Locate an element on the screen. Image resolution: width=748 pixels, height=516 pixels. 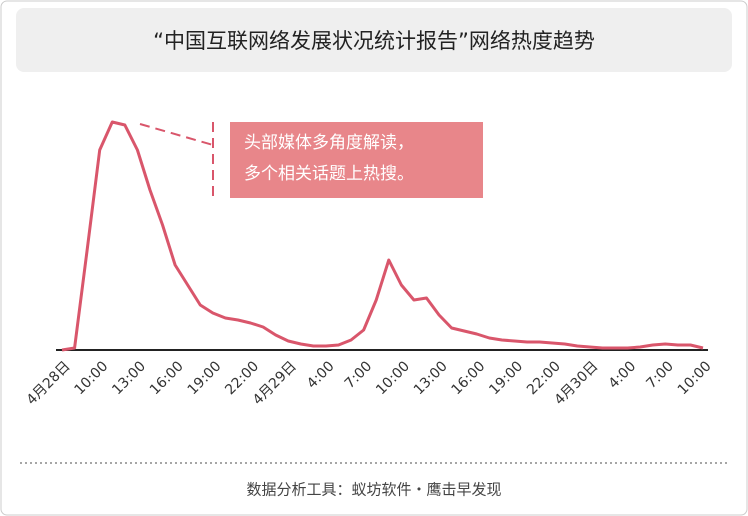
title-box is located at coordinates (374, 40).